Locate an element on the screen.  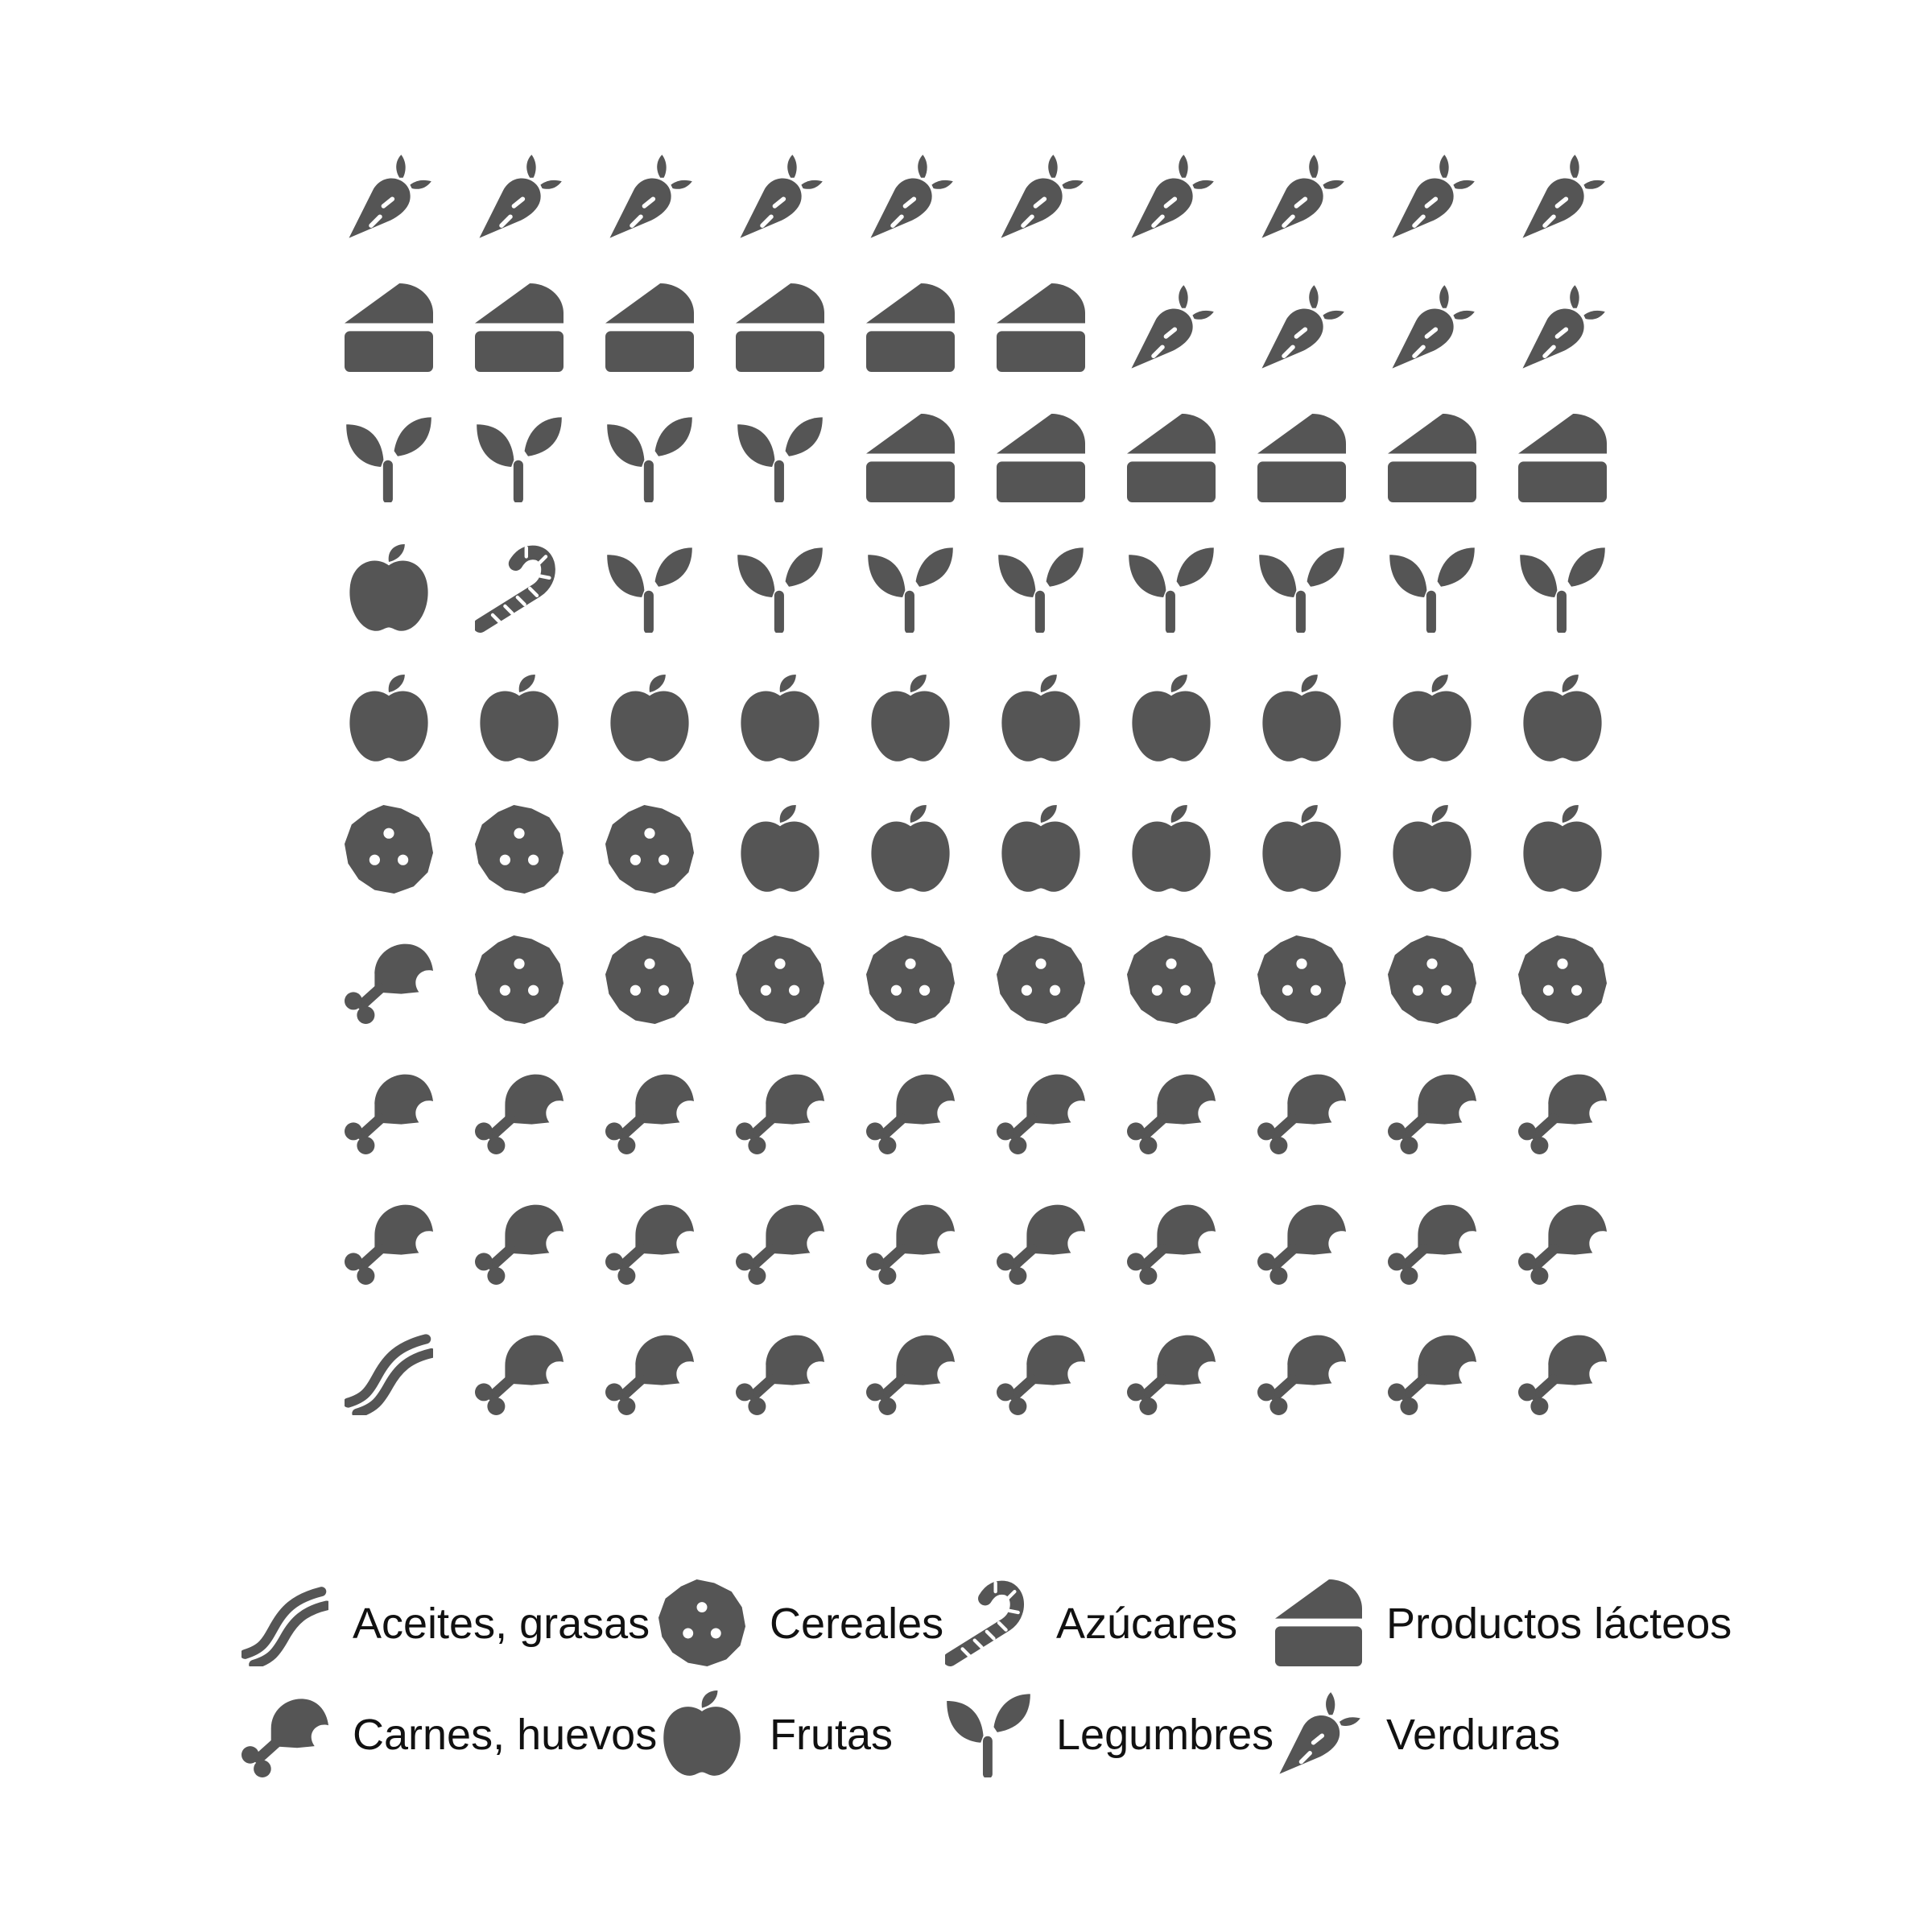
legend-item-aceites: Aceites, grasas is located at coordinates (447, 1628).